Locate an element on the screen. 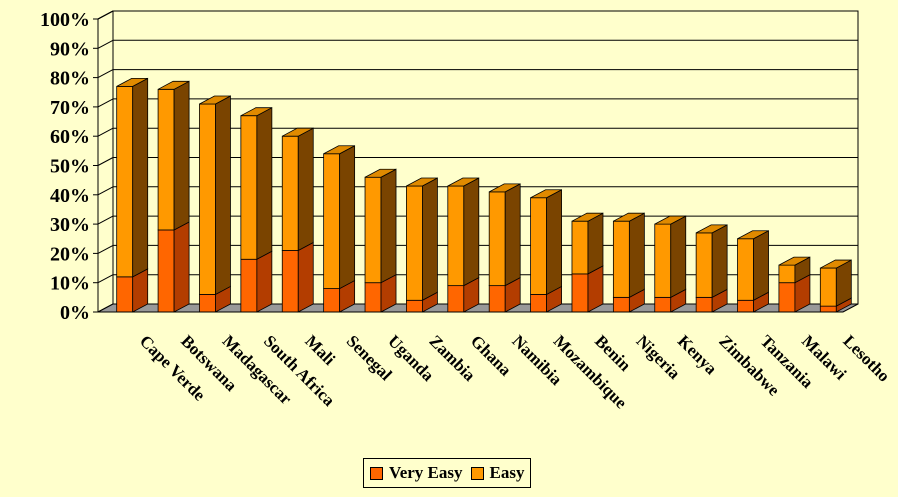 The height and width of the screenshot is (497, 898). bar-side-cape-verde-easy is located at coordinates (140, 177).